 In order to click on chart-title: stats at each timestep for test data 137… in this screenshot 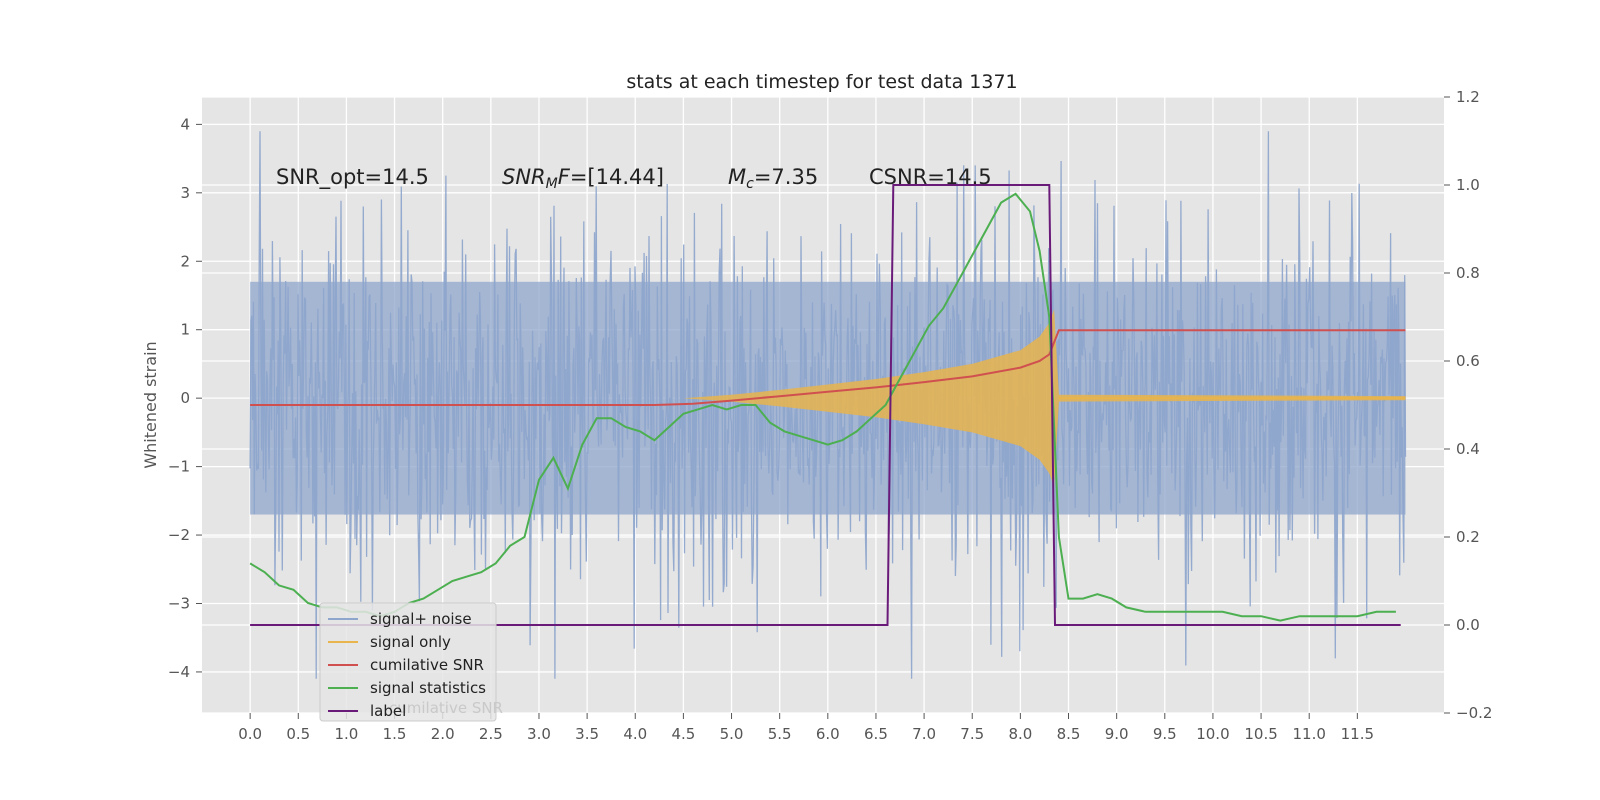, I will do `click(821, 82)`.